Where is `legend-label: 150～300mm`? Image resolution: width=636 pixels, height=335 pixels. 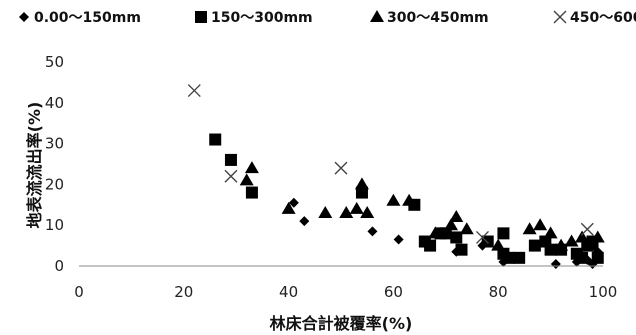 legend-label: 150～300mm is located at coordinates (262, 18).